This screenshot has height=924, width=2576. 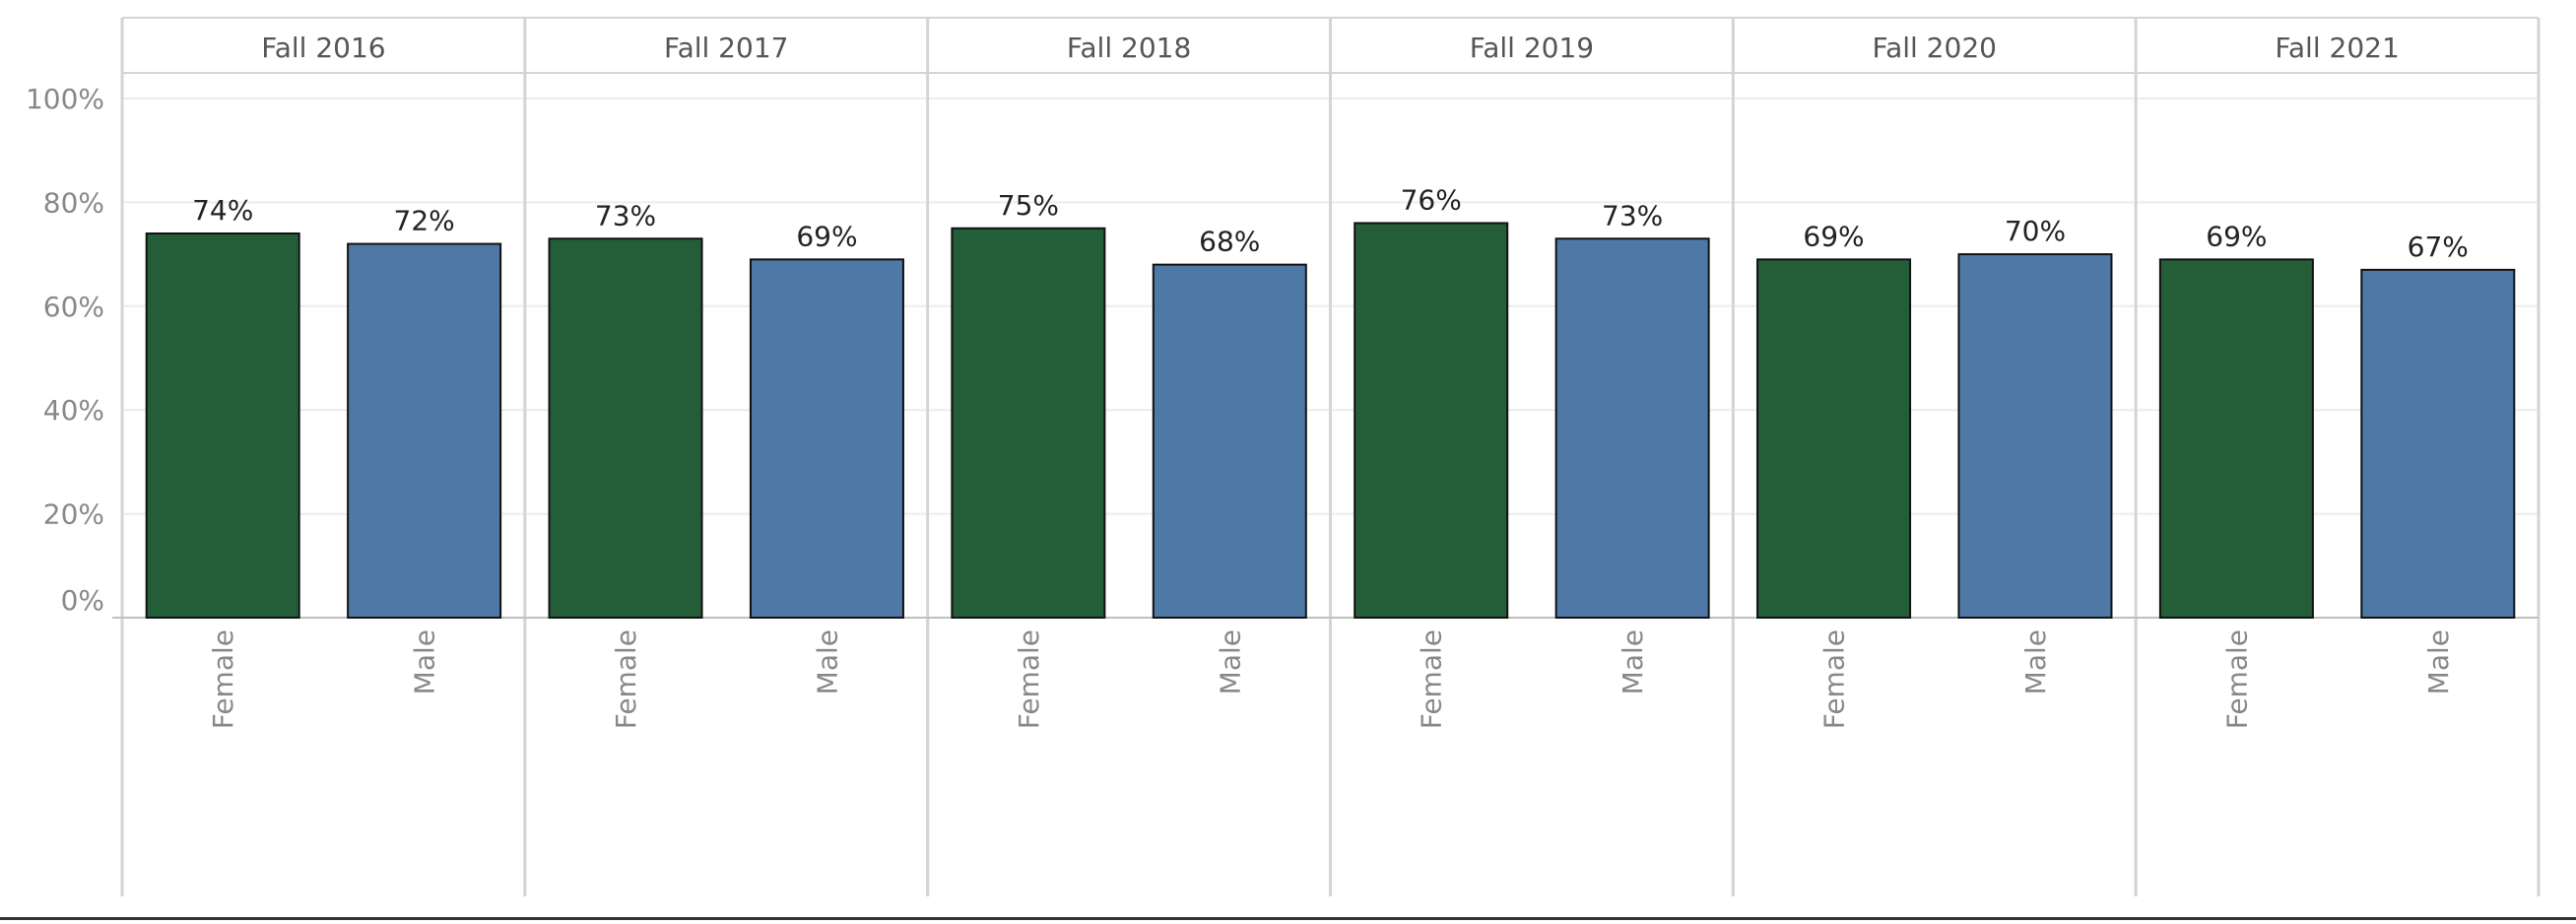 I want to click on panel-header: Fall 2017, so click(x=726, y=48).